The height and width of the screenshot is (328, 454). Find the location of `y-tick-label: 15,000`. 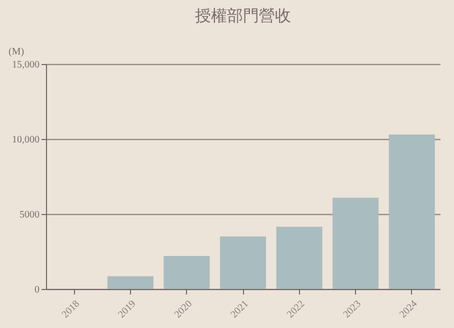

y-tick-label: 15,000 is located at coordinates (26, 65).